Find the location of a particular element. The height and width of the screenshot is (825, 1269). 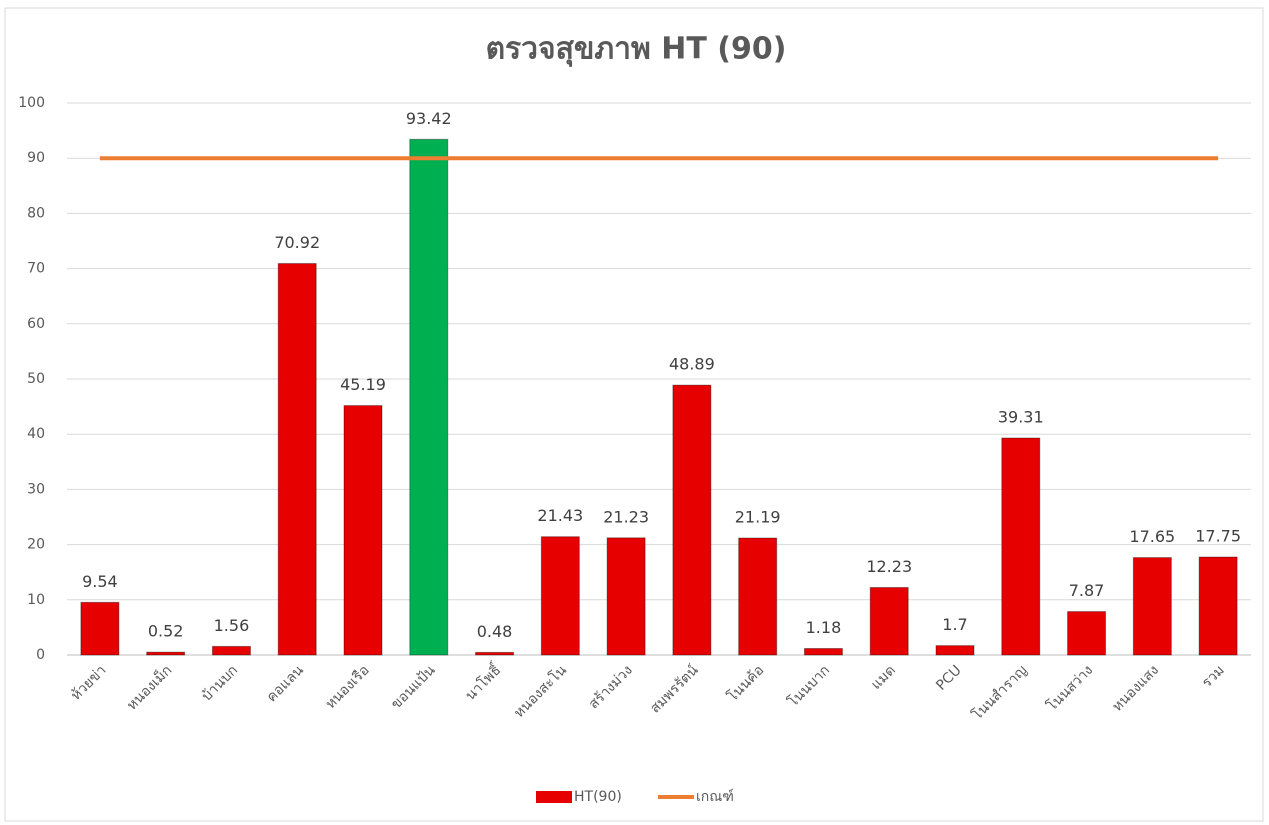

data-label: 9.54 is located at coordinates (100, 581).